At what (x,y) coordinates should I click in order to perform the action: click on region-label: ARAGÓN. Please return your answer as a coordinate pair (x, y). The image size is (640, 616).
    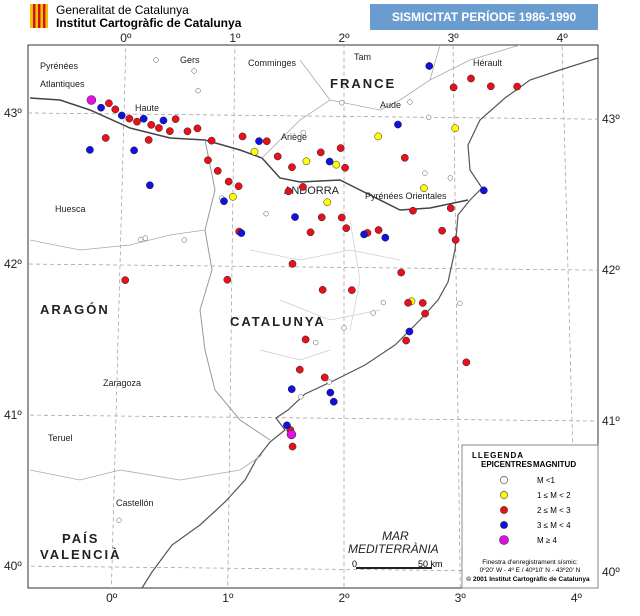
    Looking at the image, I should click on (75, 309).